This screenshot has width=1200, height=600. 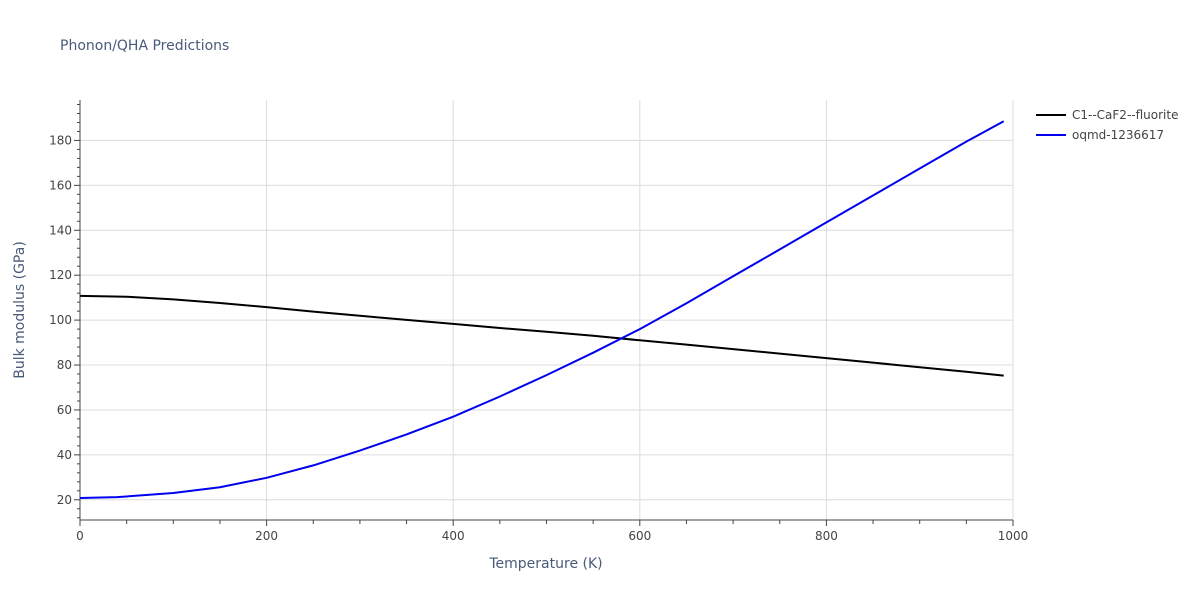 What do you see at coordinates (1125, 115) in the screenshot?
I see `legend-label: C1--CaF2--fluorite` at bounding box center [1125, 115].